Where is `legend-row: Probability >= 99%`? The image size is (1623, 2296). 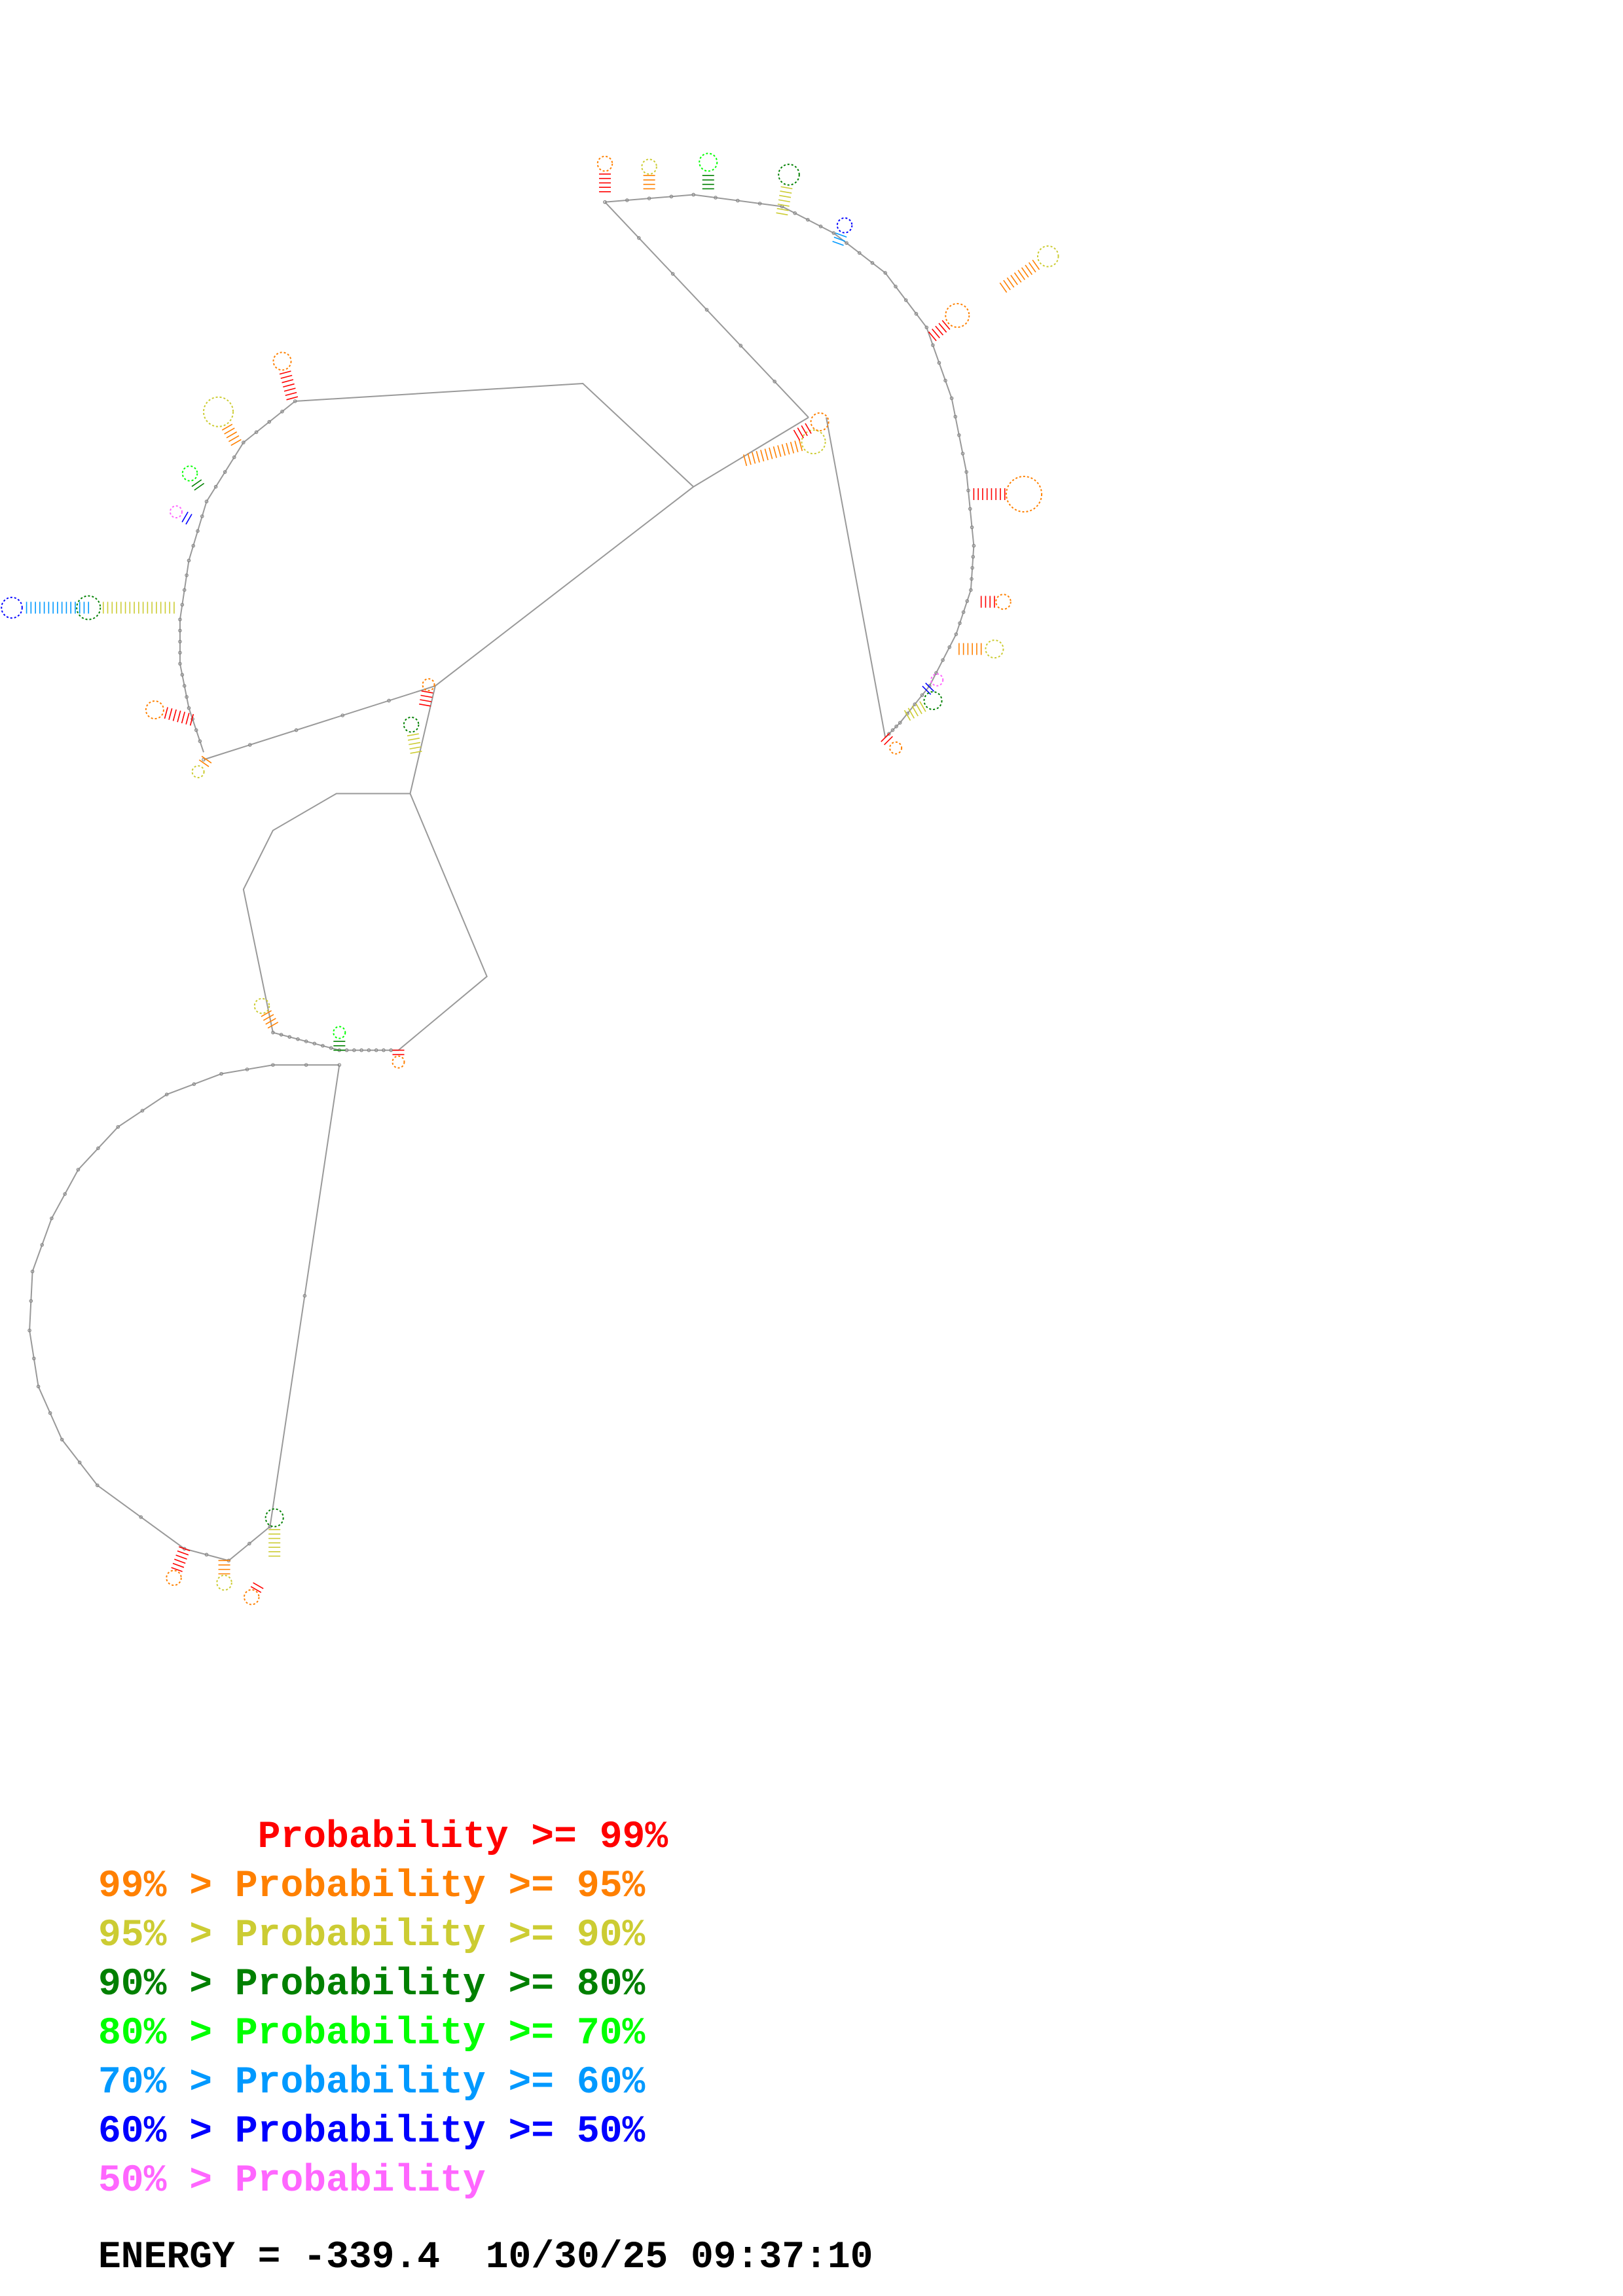
legend-row: Probability >= 99% is located at coordinates (383, 1837).